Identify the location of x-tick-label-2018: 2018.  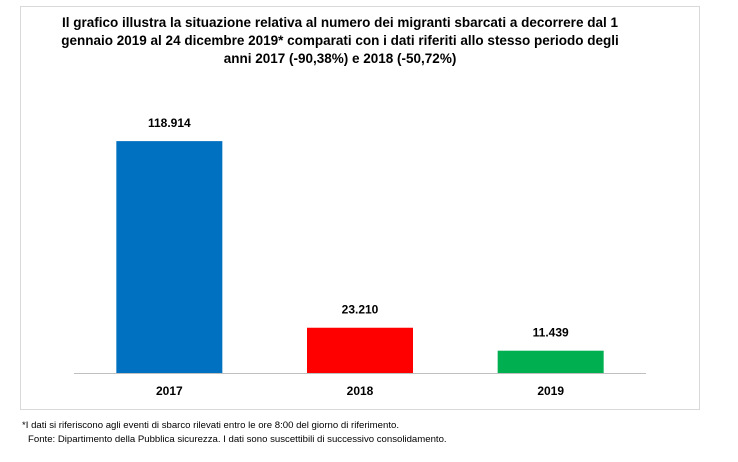
(360, 391).